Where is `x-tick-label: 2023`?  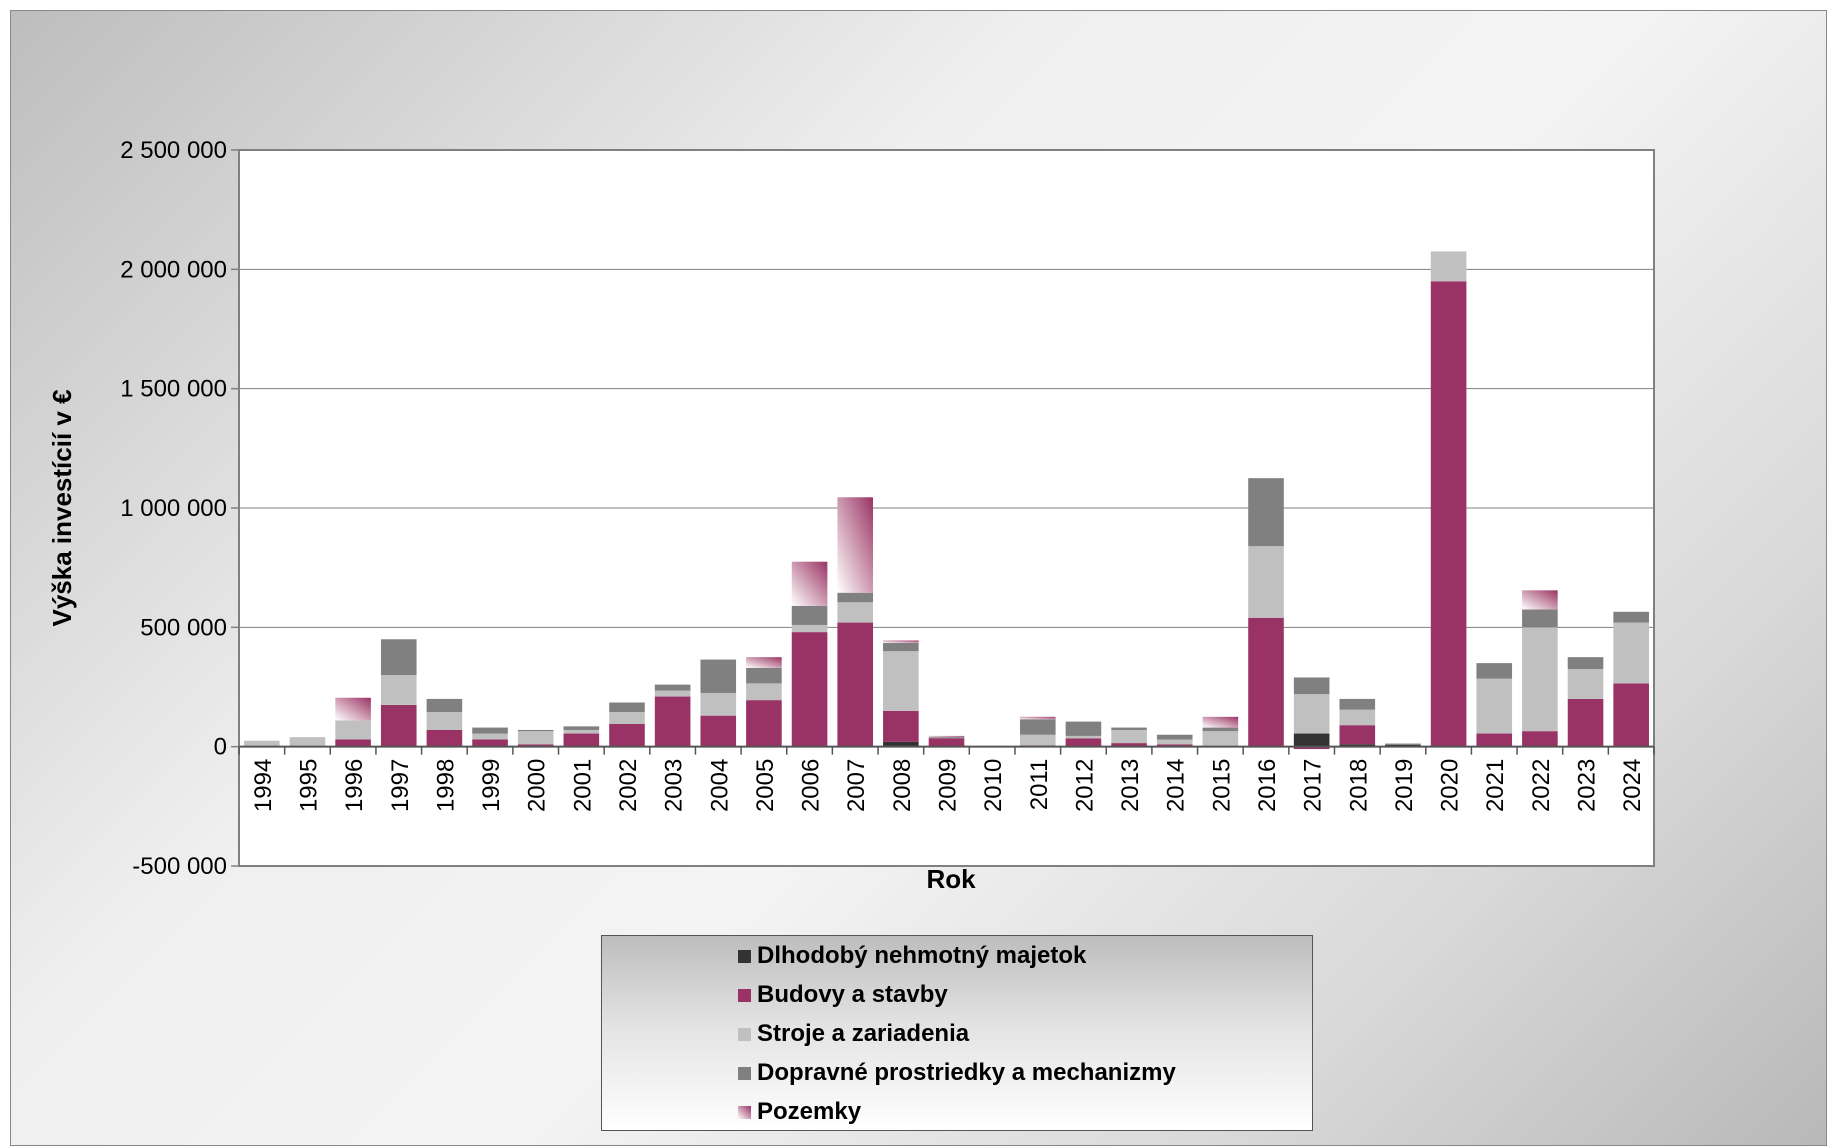 x-tick-label: 2023 is located at coordinates (1587, 785).